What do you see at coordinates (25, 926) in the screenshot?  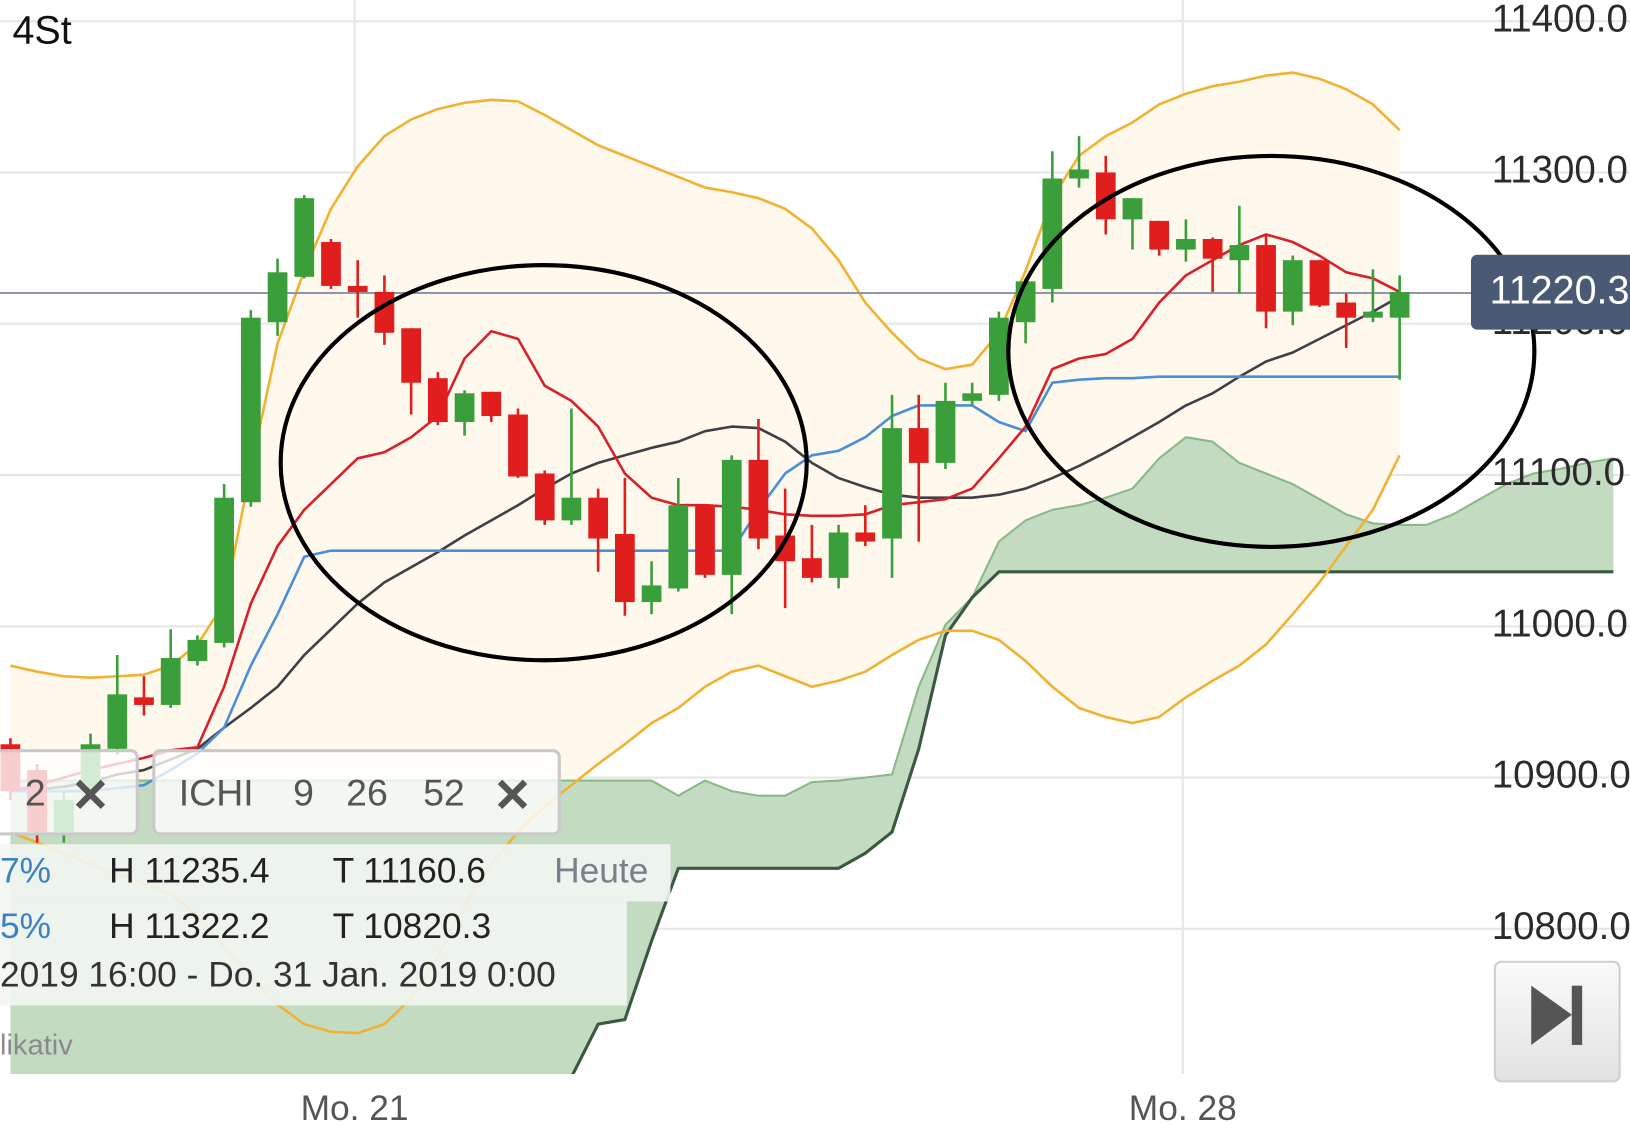 I see `change-percent: 5%` at bounding box center [25, 926].